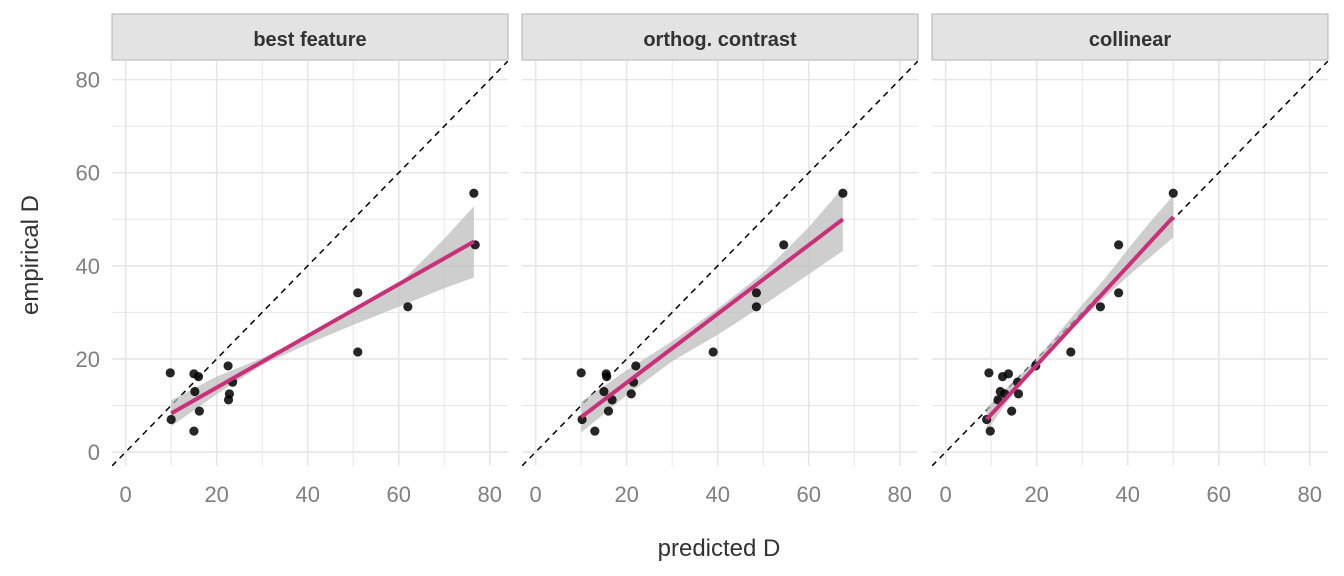 The image size is (1344, 576). I want to click on y-axis-title: empirical D, so click(30, 255).